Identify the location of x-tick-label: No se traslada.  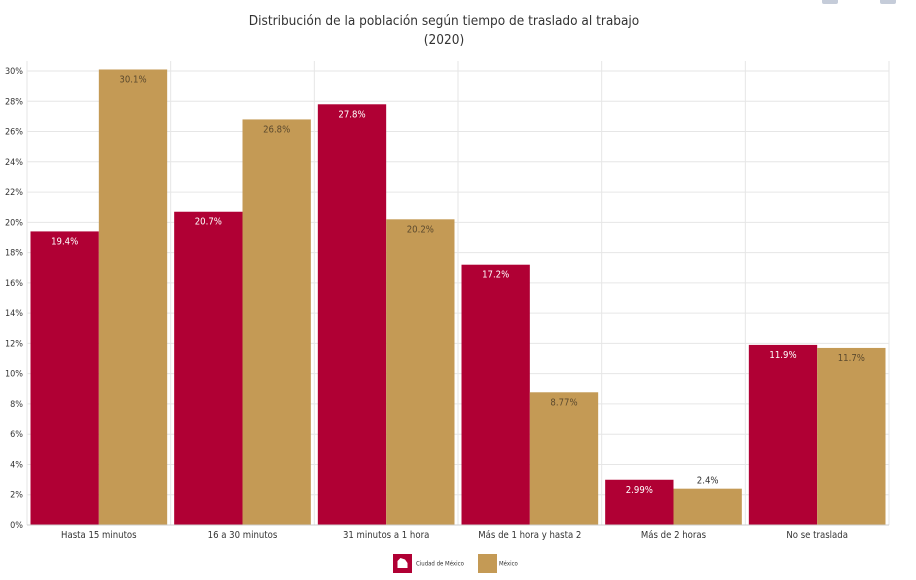
(817, 535).